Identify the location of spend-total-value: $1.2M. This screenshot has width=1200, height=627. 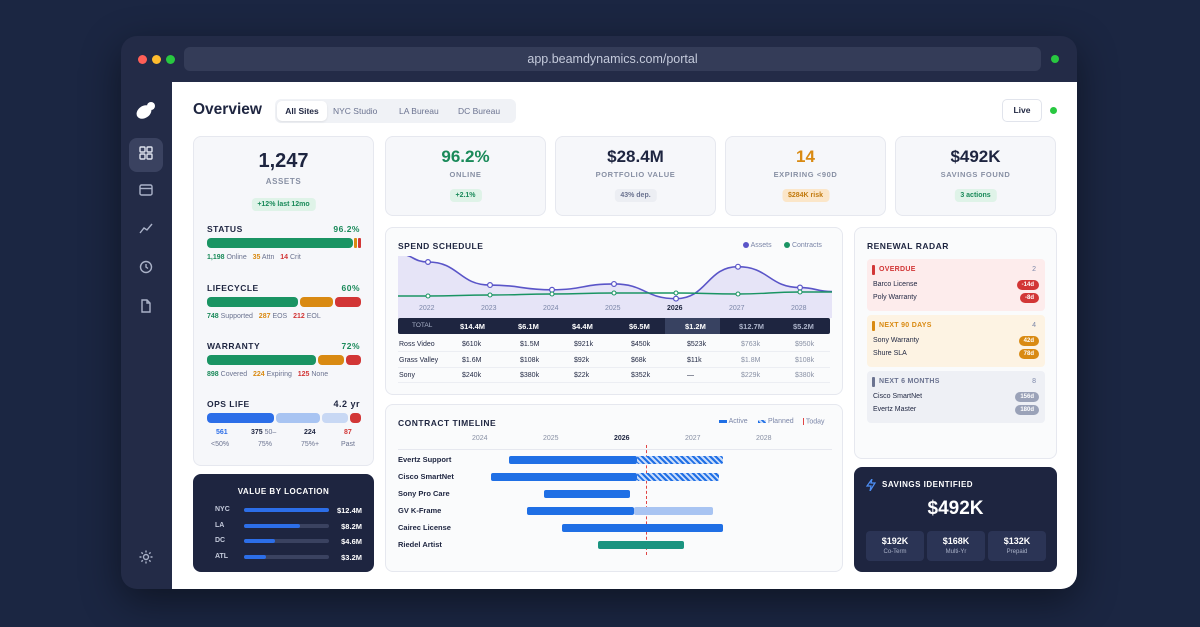
(695, 326).